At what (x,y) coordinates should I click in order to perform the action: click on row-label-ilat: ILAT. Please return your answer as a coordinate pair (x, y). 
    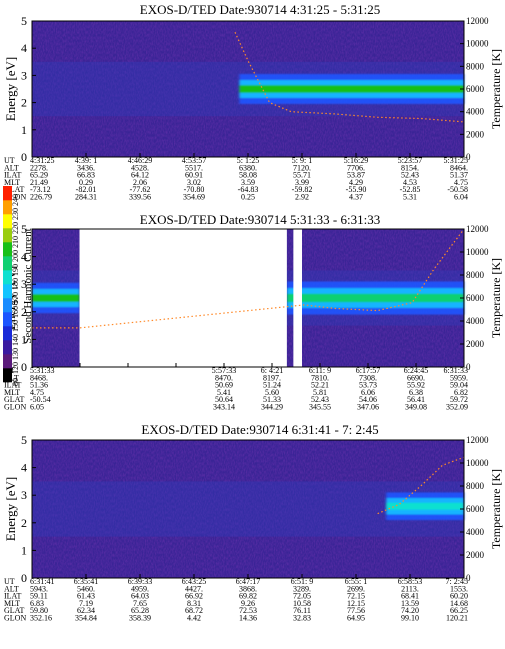
    Looking at the image, I should click on (12, 596).